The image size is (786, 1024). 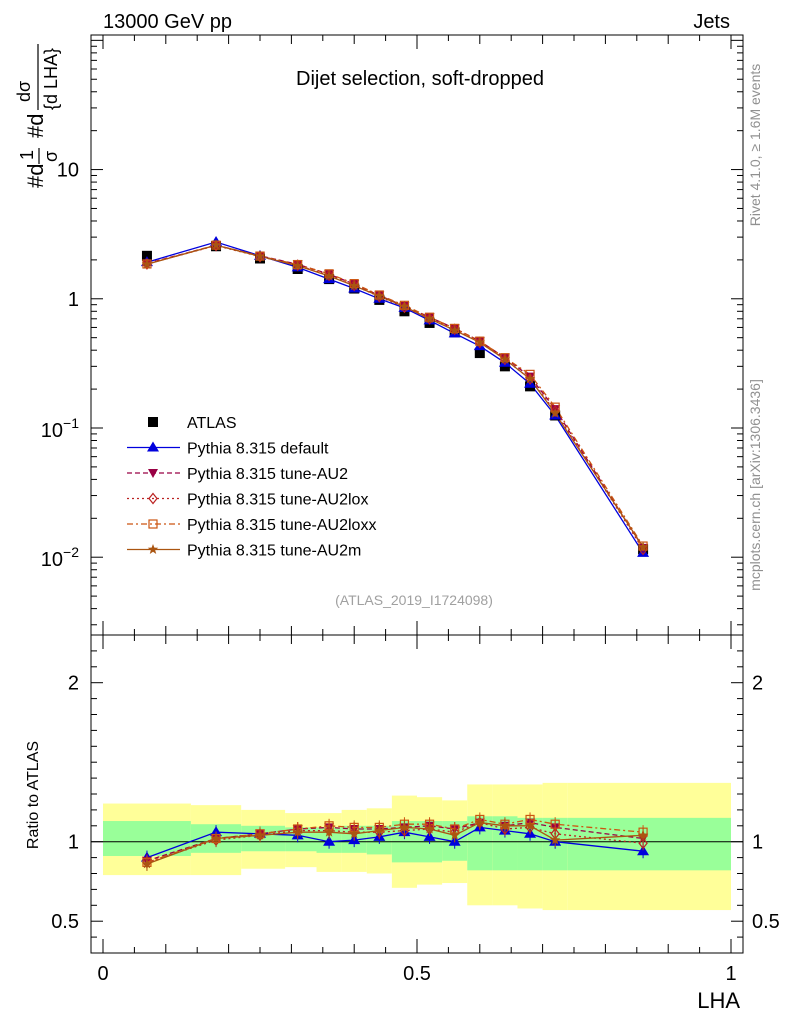 I want to click on analysis-label: (ATLAS_2019_I1724098), so click(x=414, y=600).